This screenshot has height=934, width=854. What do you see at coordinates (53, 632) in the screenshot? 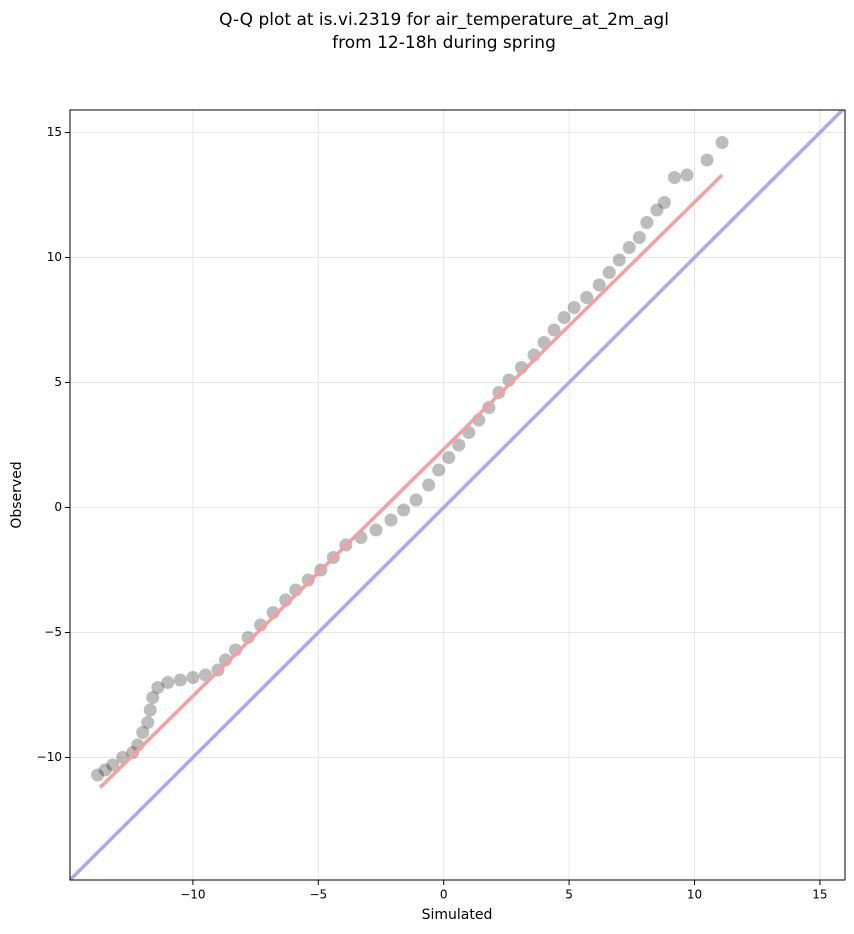
I see `y-tick-label: −5` at bounding box center [53, 632].